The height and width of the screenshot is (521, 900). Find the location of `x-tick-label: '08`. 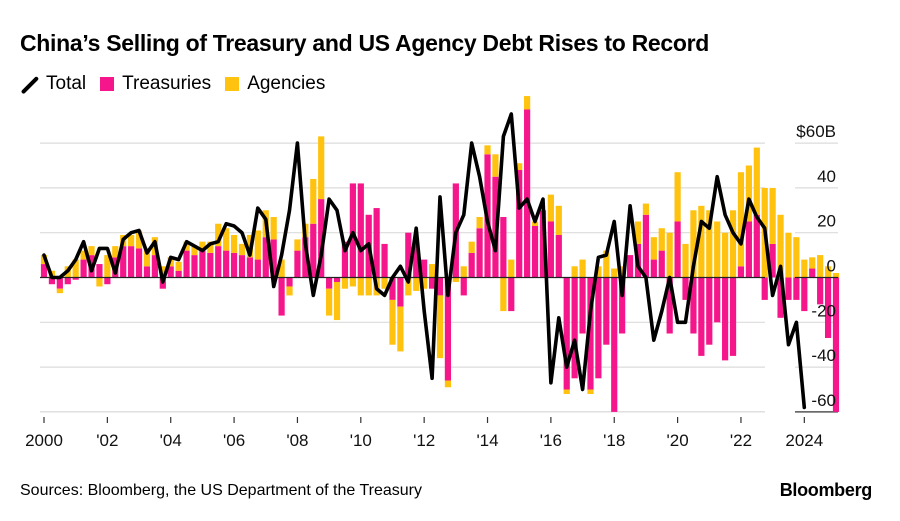

x-tick-label: '08 is located at coordinates (297, 440).